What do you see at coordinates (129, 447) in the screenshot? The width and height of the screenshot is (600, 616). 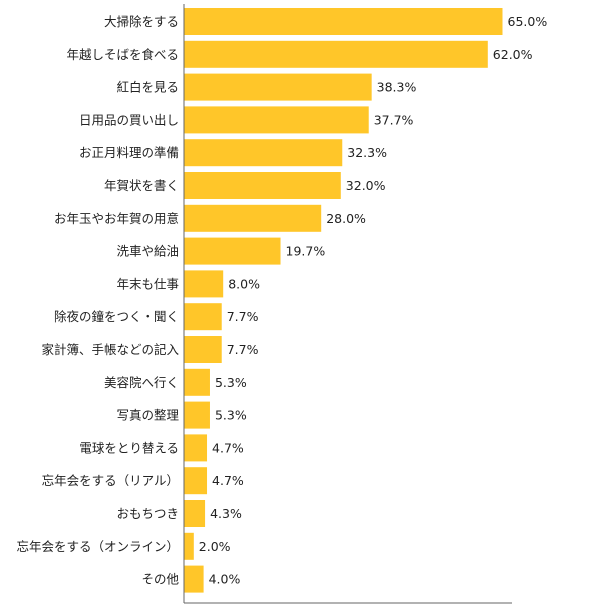 I see `category-label: 電球をとり替える` at bounding box center [129, 447].